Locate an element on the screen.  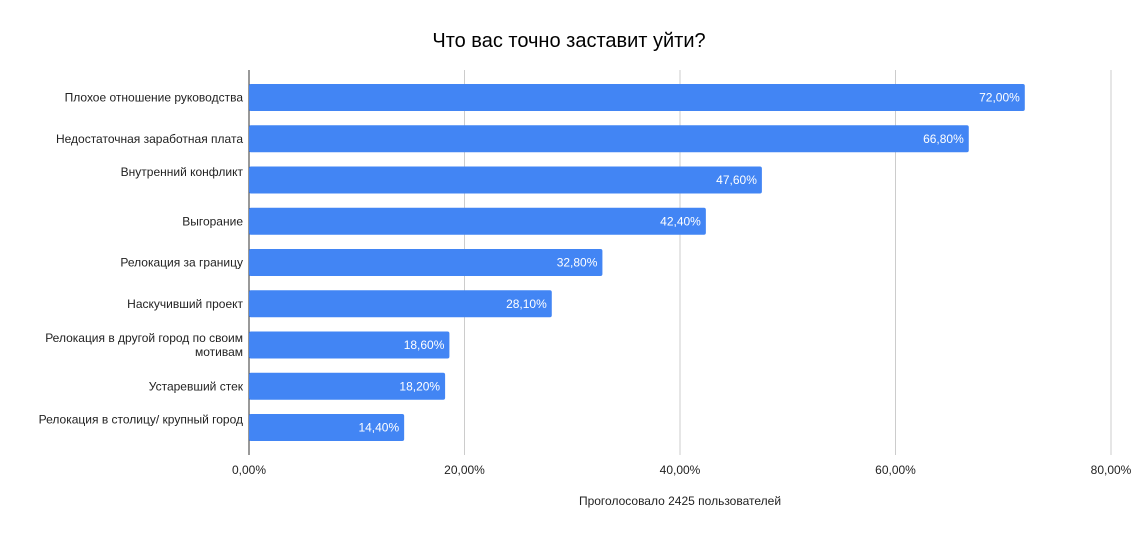
category-label: Плохое отношение руководства is located at coordinates (154, 98).